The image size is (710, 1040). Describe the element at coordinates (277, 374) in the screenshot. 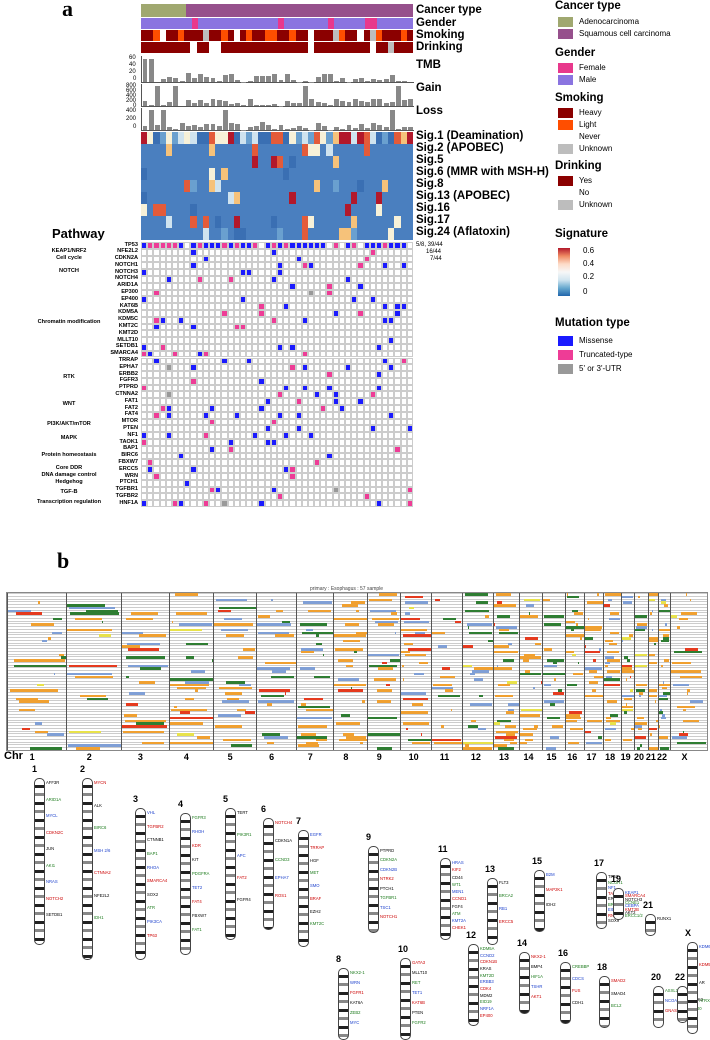

I see `mutation-grid` at that location.